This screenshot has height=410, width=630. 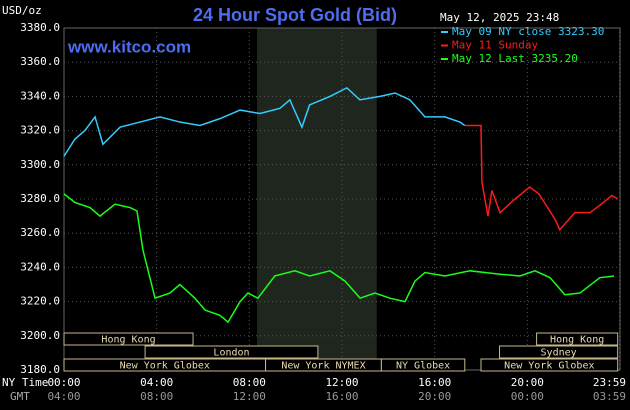 What do you see at coordinates (40, 335) in the screenshot?
I see `y-tick-label: 3200.0` at bounding box center [40, 335].